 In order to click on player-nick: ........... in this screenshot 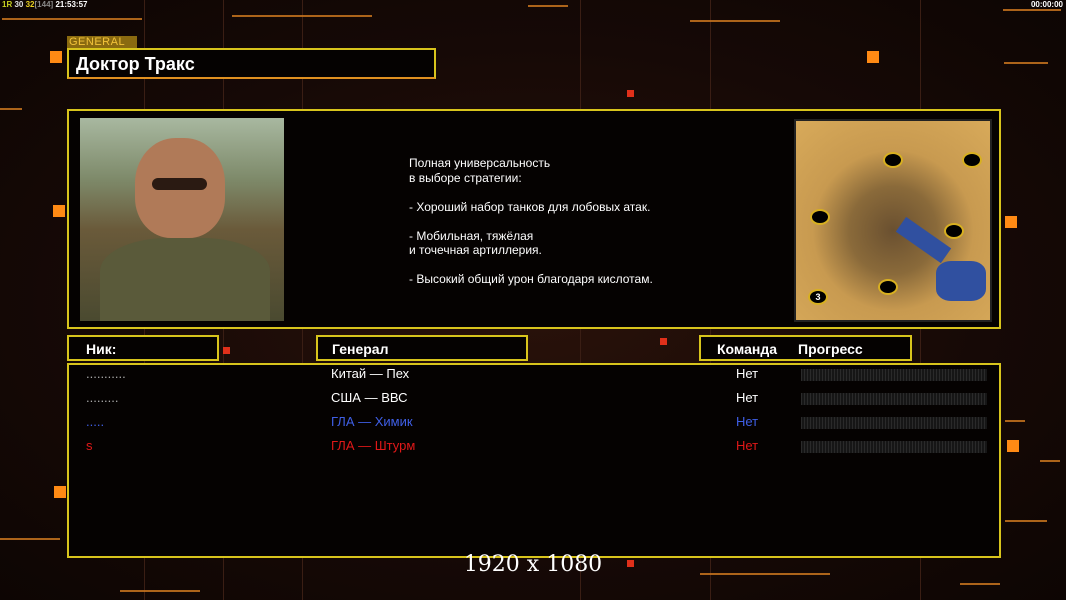, I will do `click(106, 373)`.